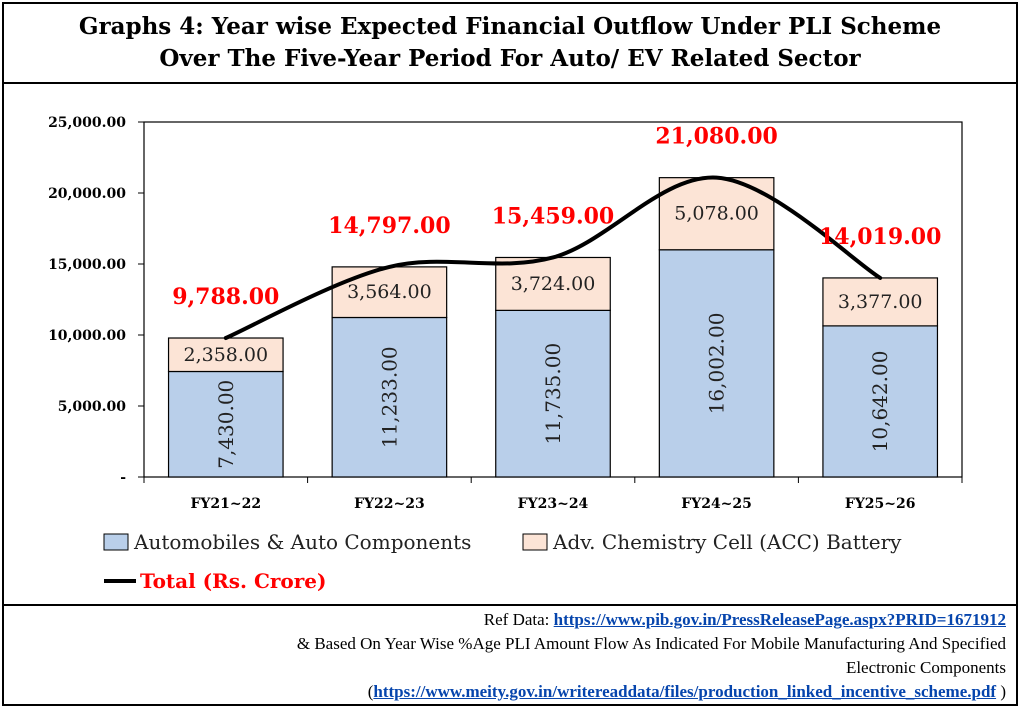 This screenshot has height=712, width=1024. I want to click on legend-swatch-automobiles, so click(116, 542).